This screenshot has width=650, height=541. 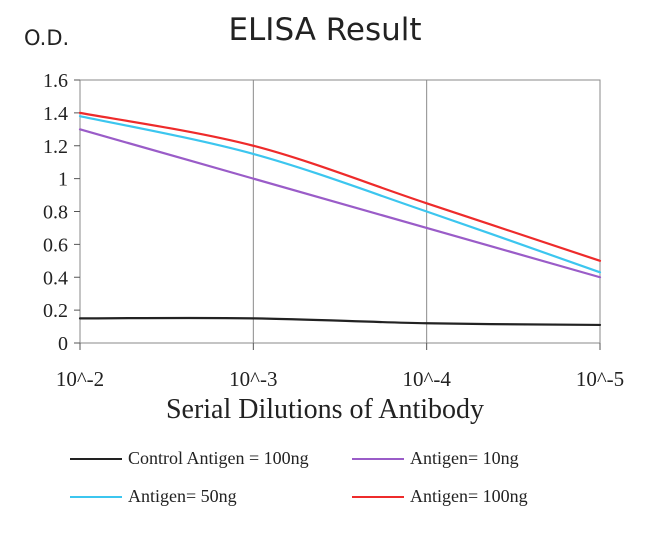 I want to click on y-tick-label: 0.4, so click(x=55, y=278).